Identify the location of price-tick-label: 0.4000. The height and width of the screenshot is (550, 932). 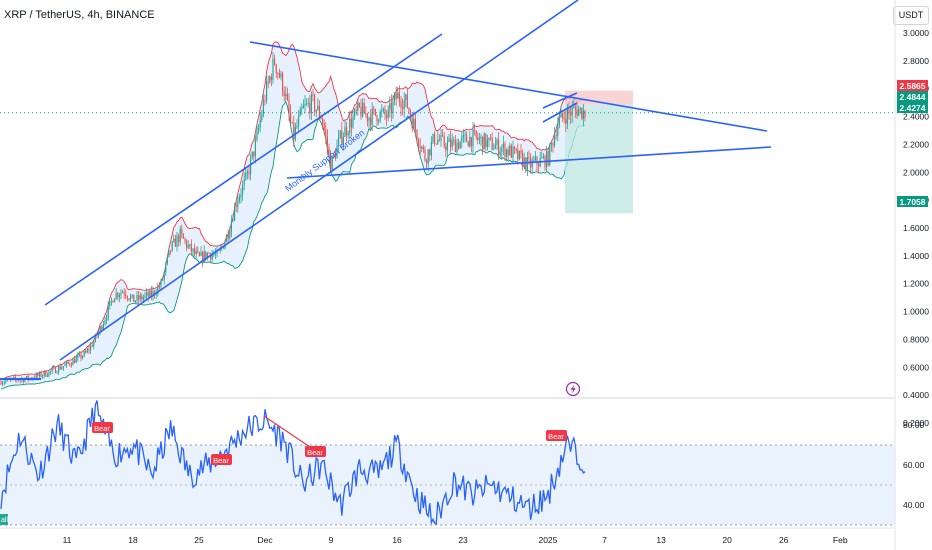
(916, 395).